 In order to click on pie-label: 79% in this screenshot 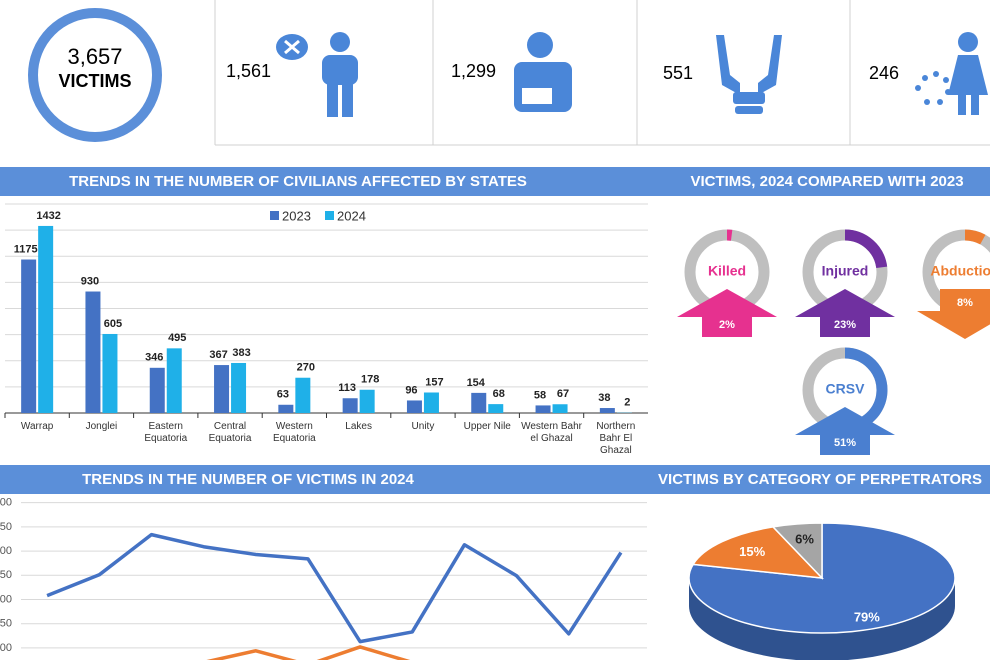, I will do `click(867, 616)`.